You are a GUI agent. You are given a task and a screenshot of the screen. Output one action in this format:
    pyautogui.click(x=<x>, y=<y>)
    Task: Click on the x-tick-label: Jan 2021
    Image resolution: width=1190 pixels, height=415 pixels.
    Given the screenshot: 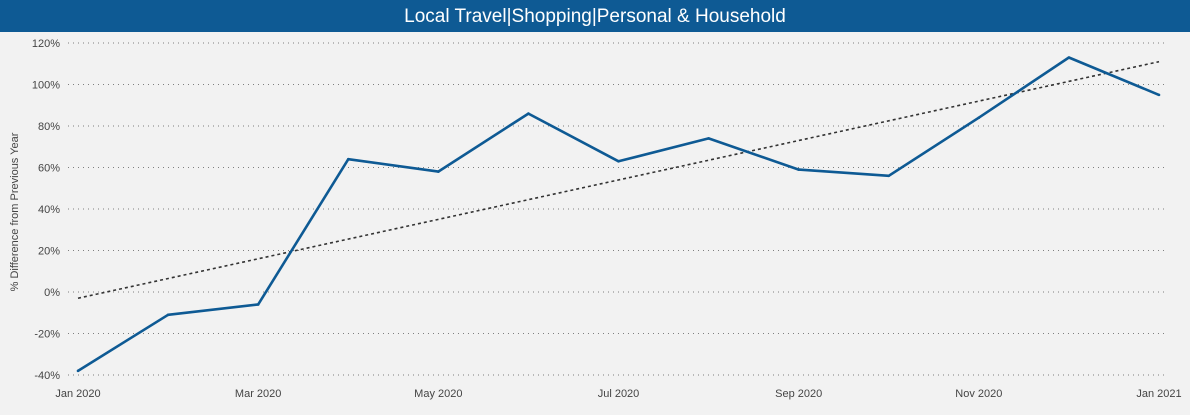 What is the action you would take?
    pyautogui.click(x=1158, y=394)
    